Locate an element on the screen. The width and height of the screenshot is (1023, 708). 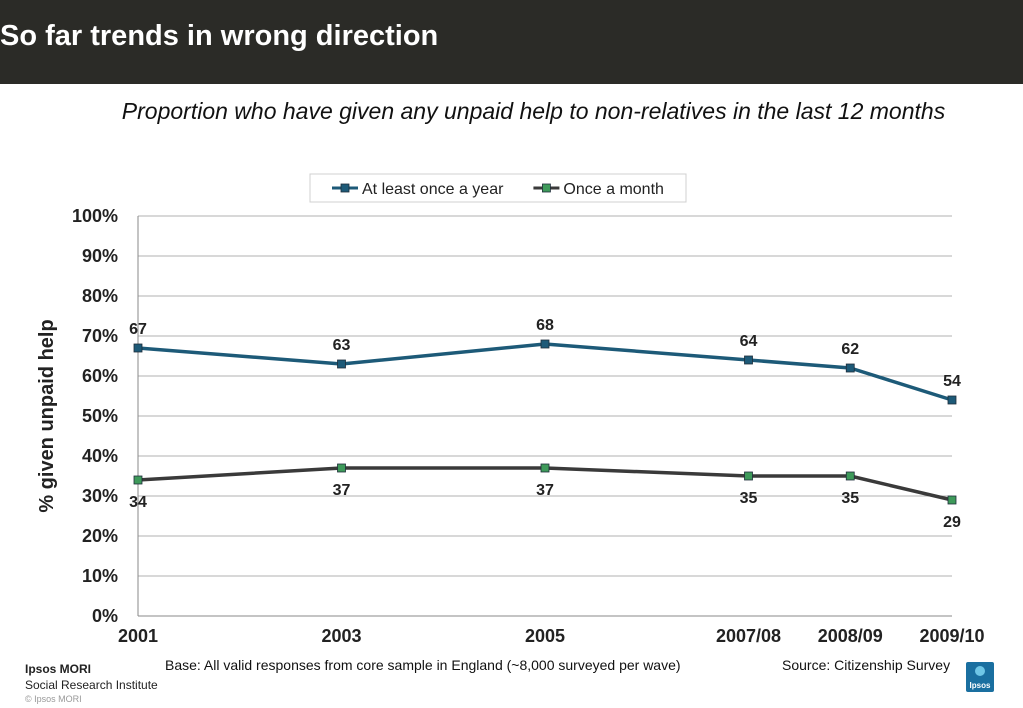
x-tick-label: 2009/10 is located at coordinates (951, 636).